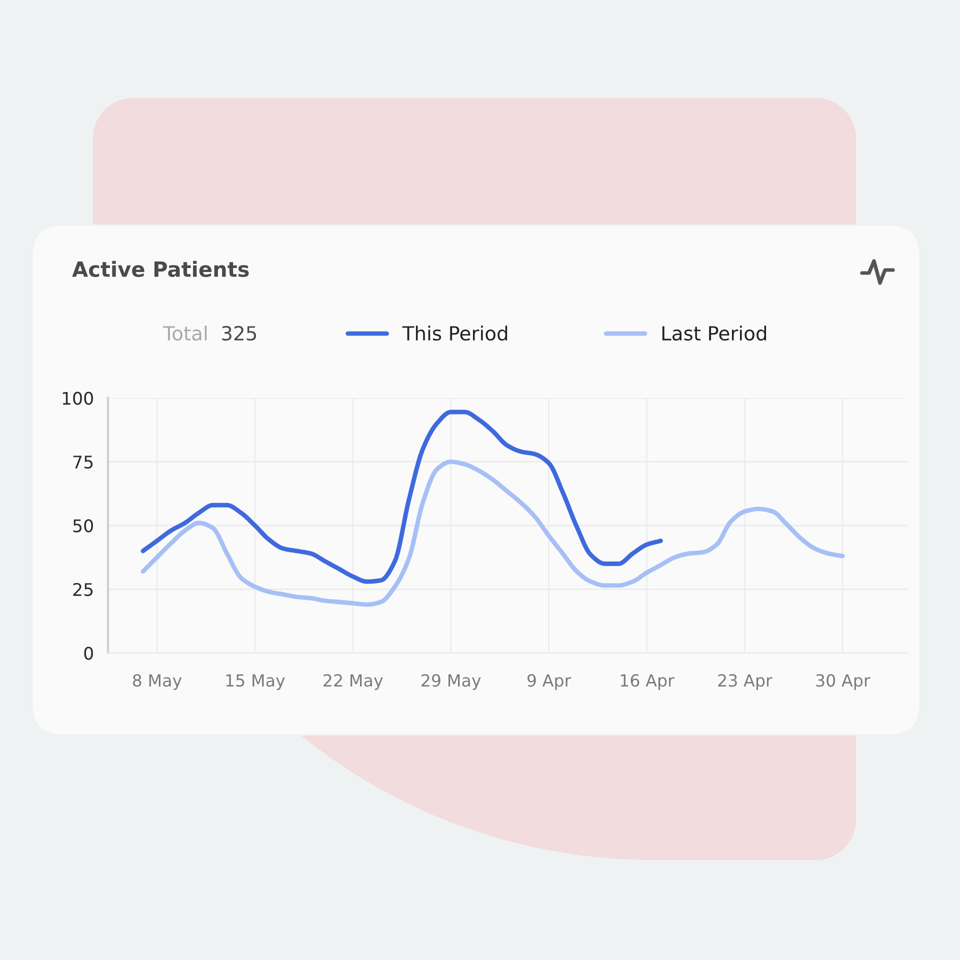 This screenshot has width=960, height=960. I want to click on y-tick-label: 0, so click(88, 653).